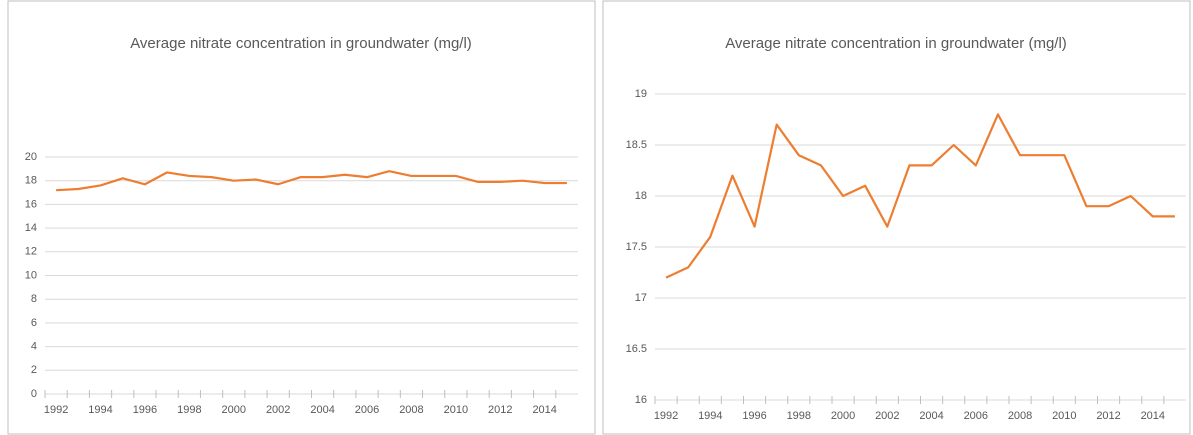 This screenshot has height=435, width=1193. I want to click on y-tick-label: 8, so click(34, 299).